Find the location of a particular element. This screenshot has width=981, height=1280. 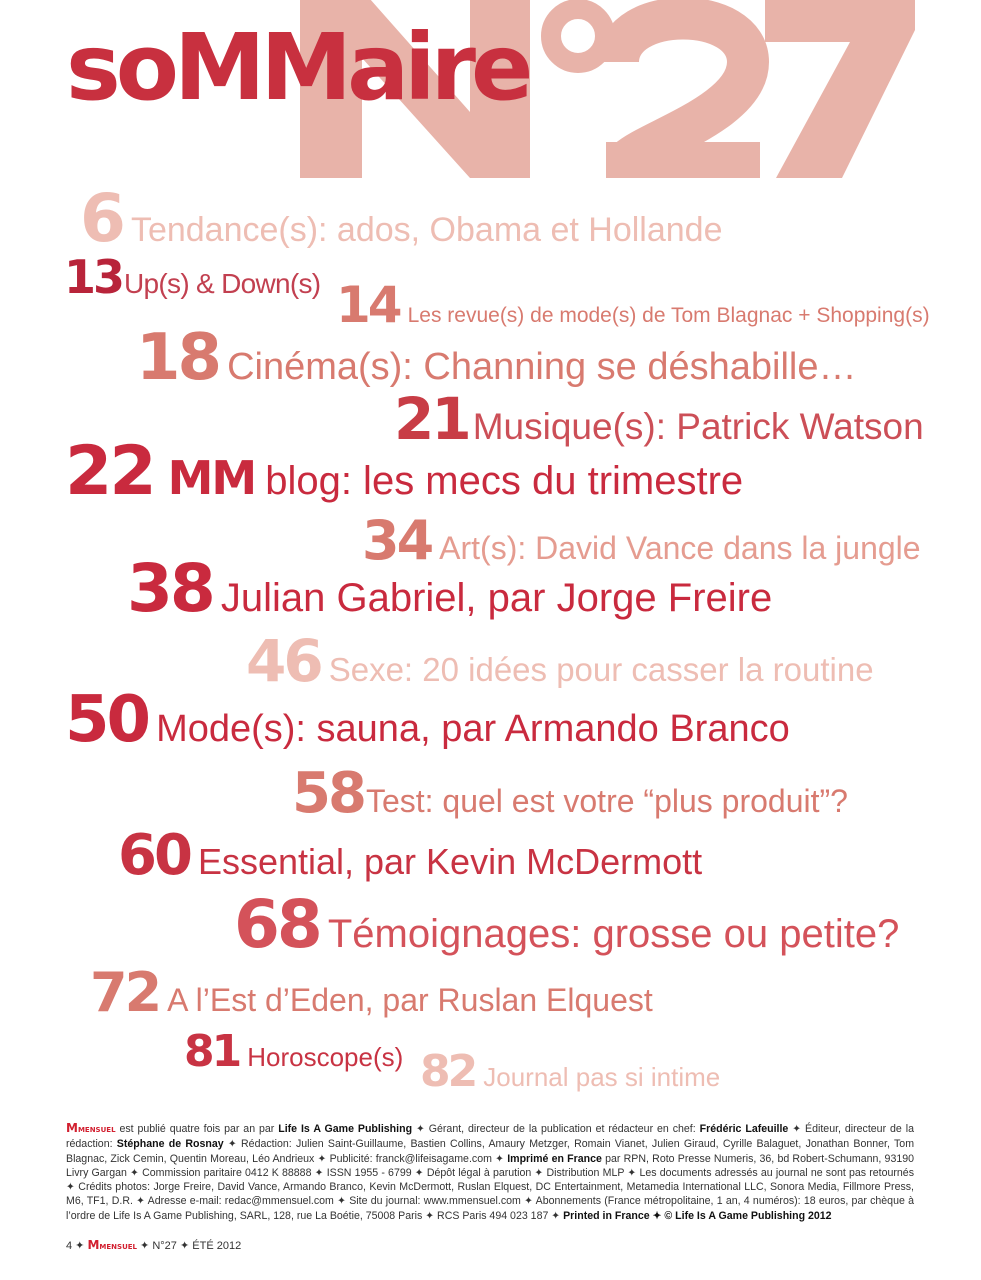

toc-entry: 60 Essential, par Kevin McDermott is located at coordinates (410, 856).